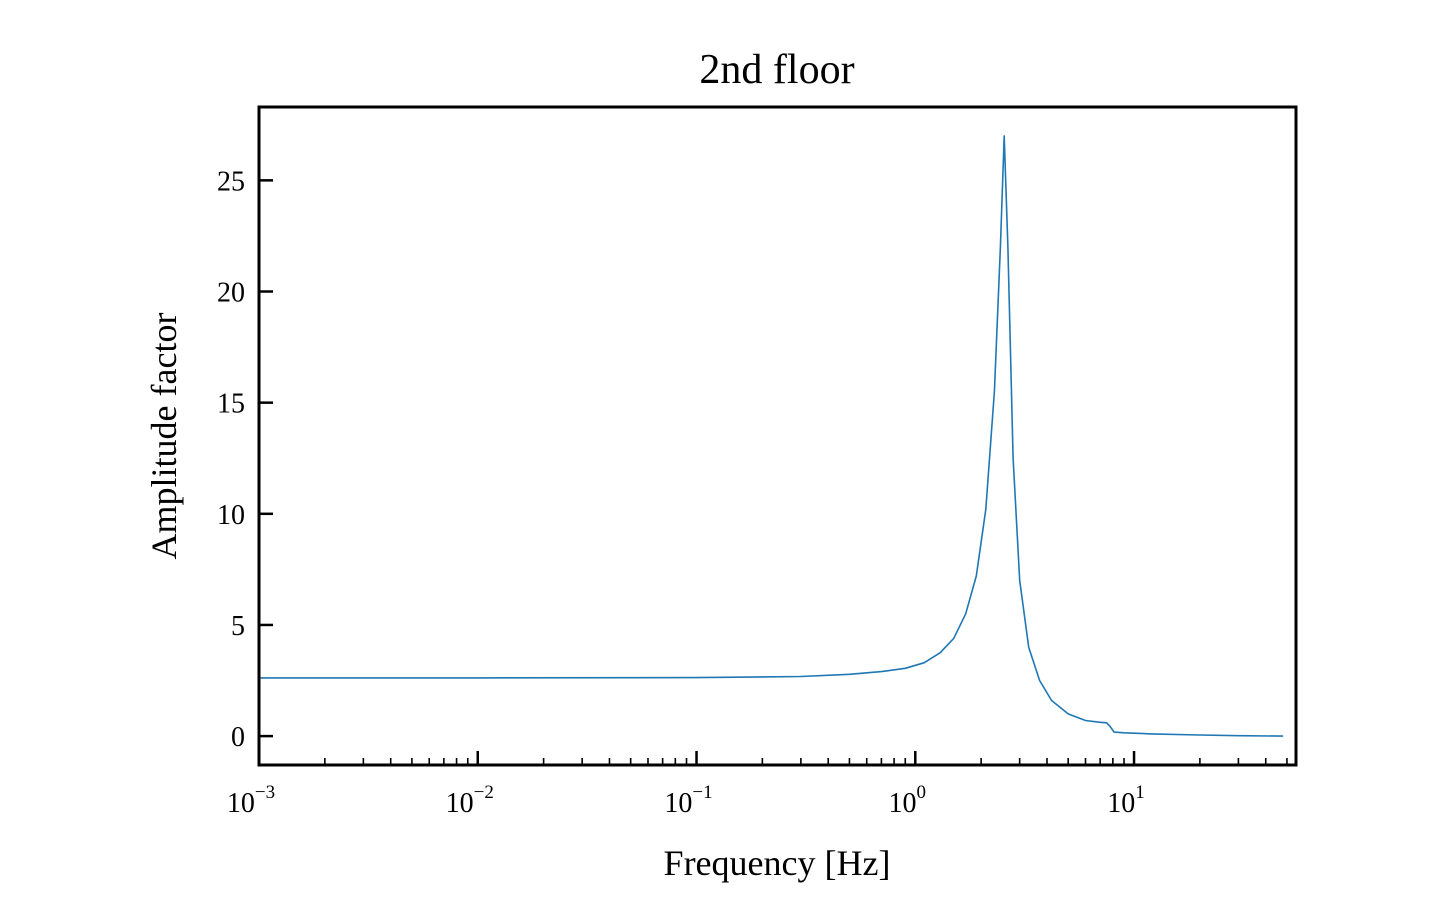 This screenshot has width=1440, height=900. What do you see at coordinates (231, 515) in the screenshot?
I see `y-tick-label: 10` at bounding box center [231, 515].